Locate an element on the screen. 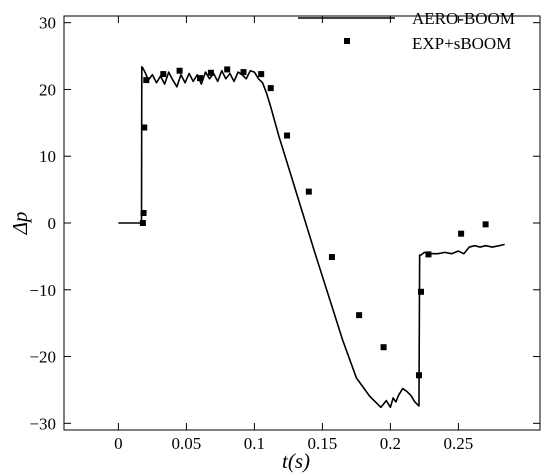  x-tick-label: 0.15 is located at coordinates (323, 443).